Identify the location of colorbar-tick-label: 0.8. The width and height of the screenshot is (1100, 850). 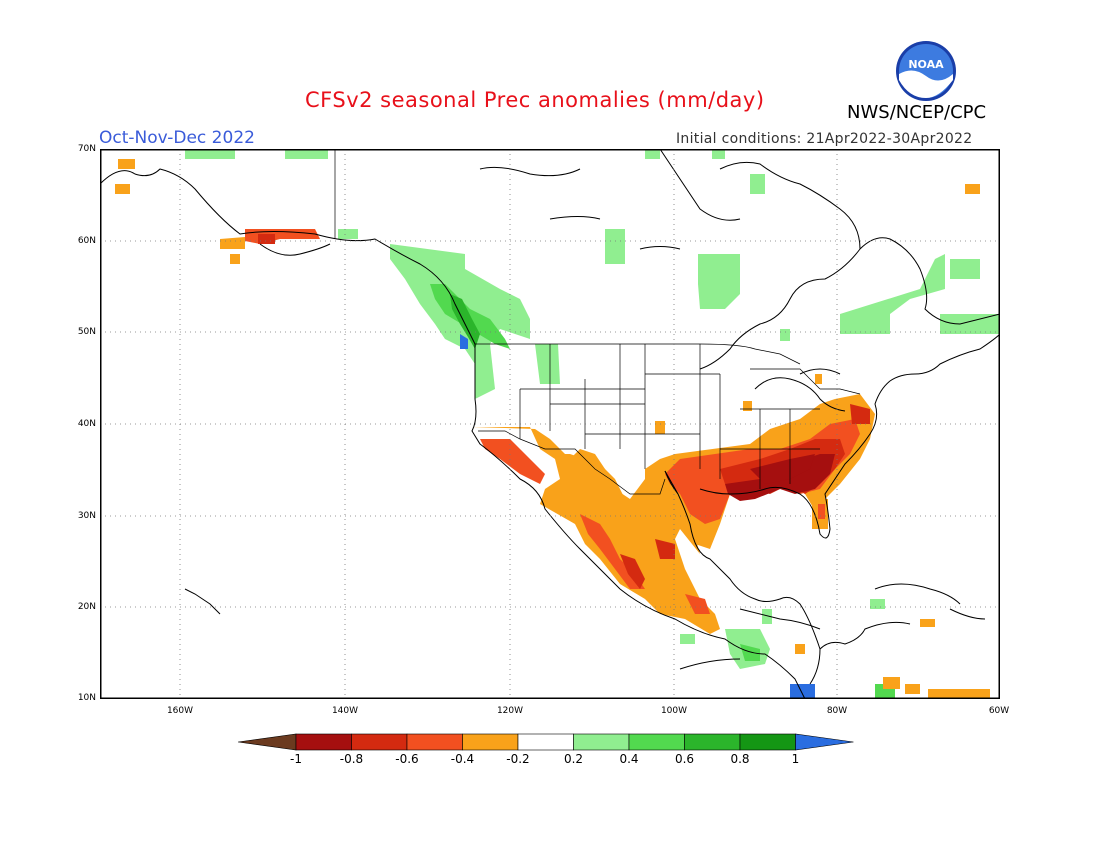
(740, 759).